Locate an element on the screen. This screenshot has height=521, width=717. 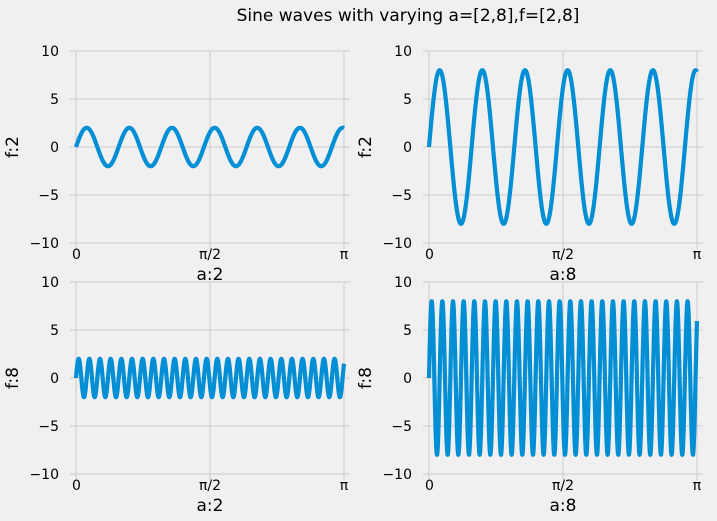
figure-suptitle: Sine waves with varying a=[2,8],f=[2,8] is located at coordinates (408, 16).